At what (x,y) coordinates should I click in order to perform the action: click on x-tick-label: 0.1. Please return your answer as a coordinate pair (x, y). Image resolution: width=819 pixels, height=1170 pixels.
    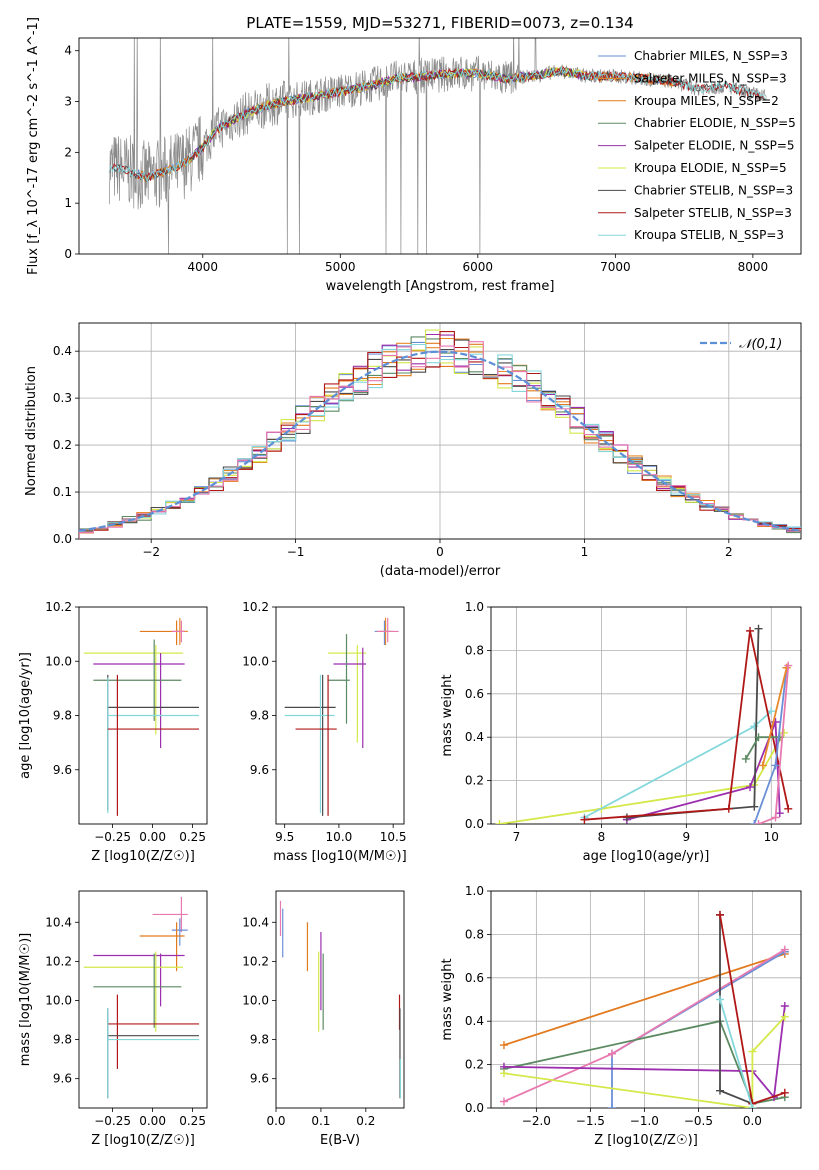
    Looking at the image, I should click on (320, 1121).